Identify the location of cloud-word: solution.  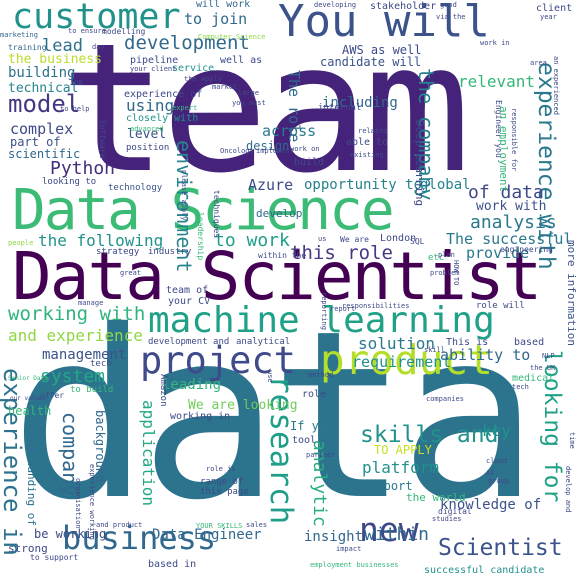
(397, 343).